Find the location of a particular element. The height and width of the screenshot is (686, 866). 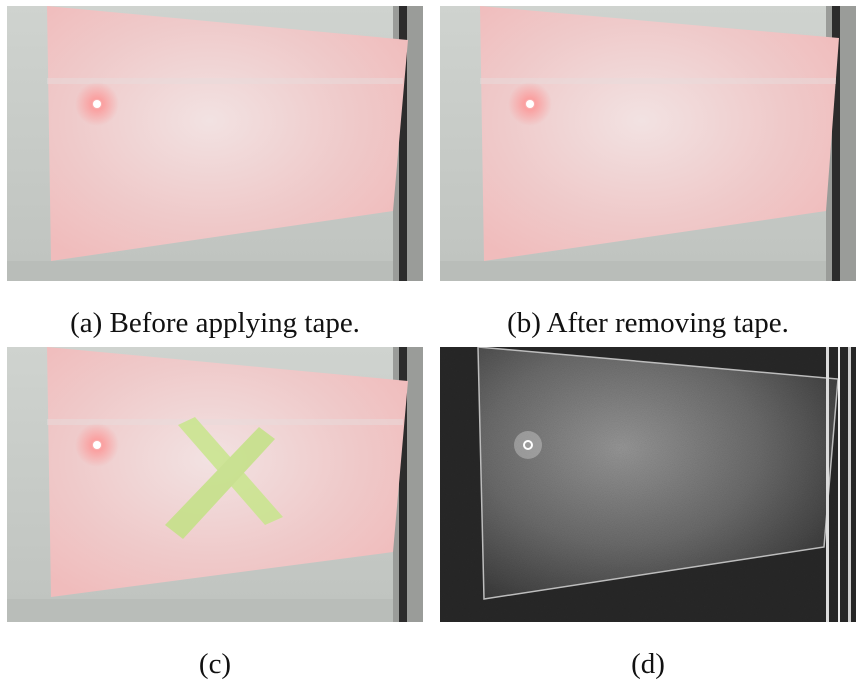

tape-cross is located at coordinates (224, 478).